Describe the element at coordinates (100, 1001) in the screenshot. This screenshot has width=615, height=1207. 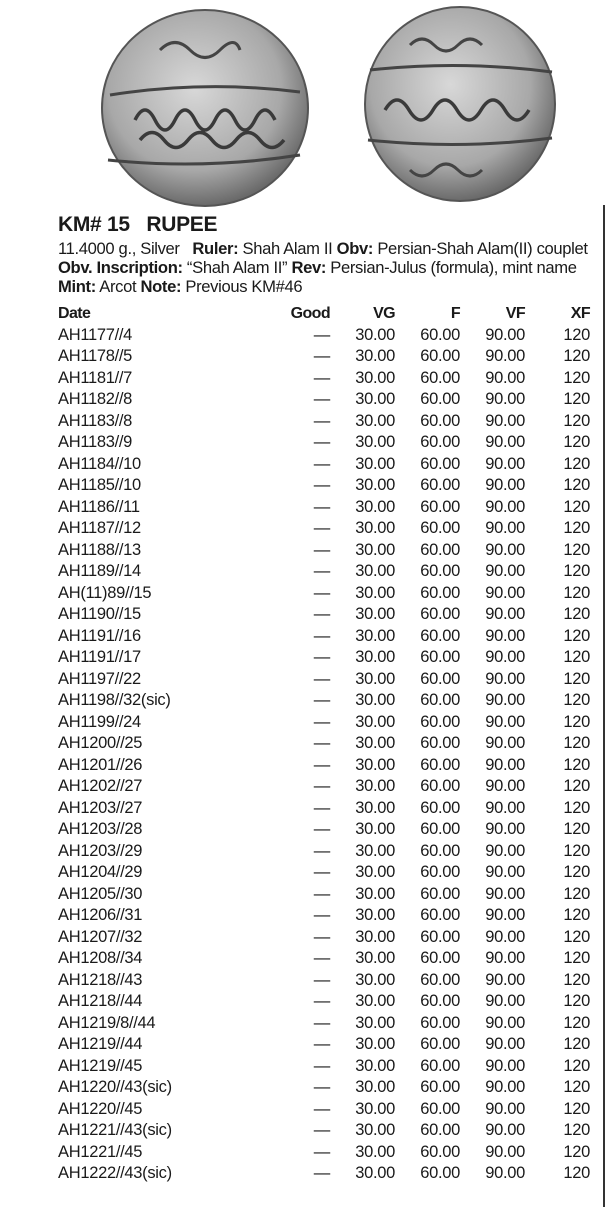
I see `cell-date: AH1218//44` at that location.